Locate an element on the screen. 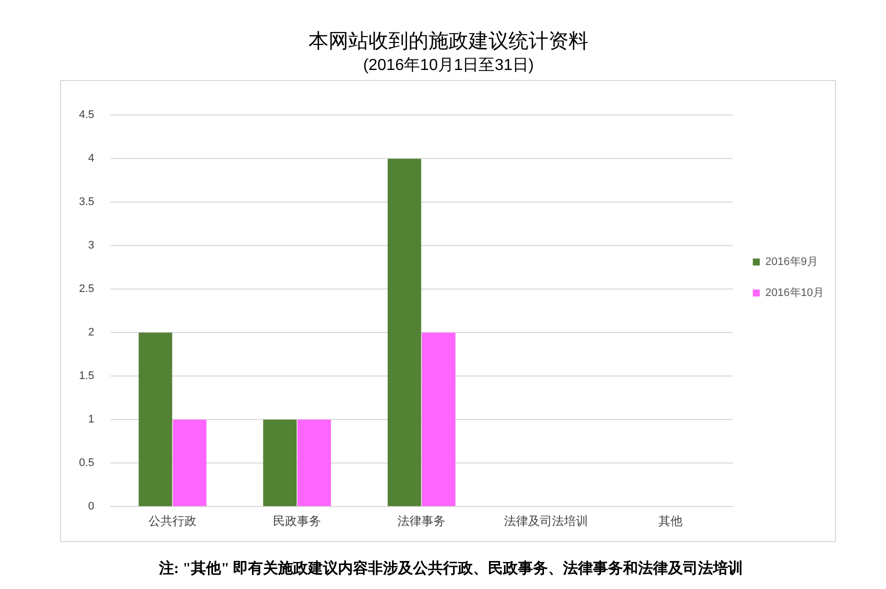  y-tick-label: 1 is located at coordinates (91, 420).